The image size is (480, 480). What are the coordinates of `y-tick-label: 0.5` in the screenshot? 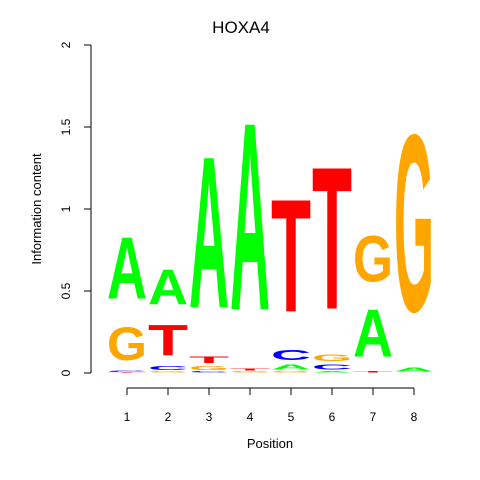 It's located at (66, 290).